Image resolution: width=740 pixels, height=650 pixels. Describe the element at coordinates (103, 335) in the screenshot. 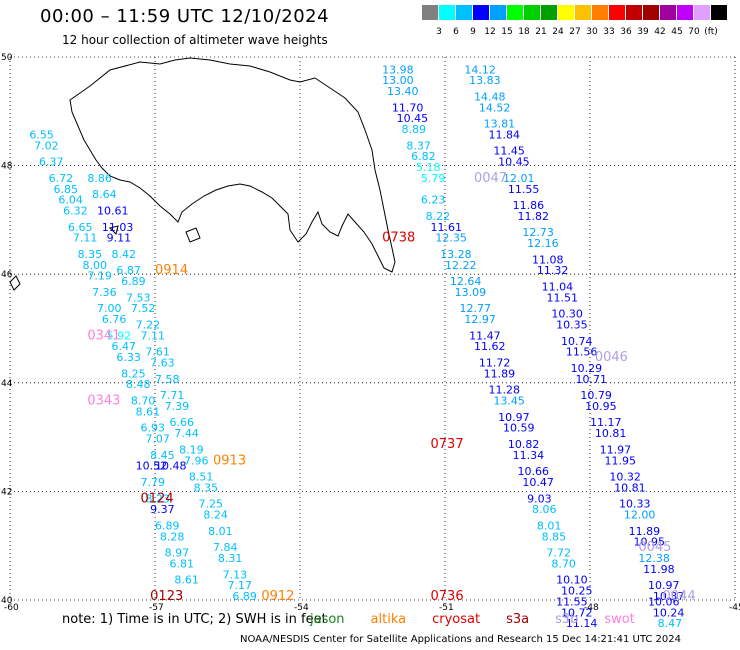

I see `pass-time-label: 0341` at that location.